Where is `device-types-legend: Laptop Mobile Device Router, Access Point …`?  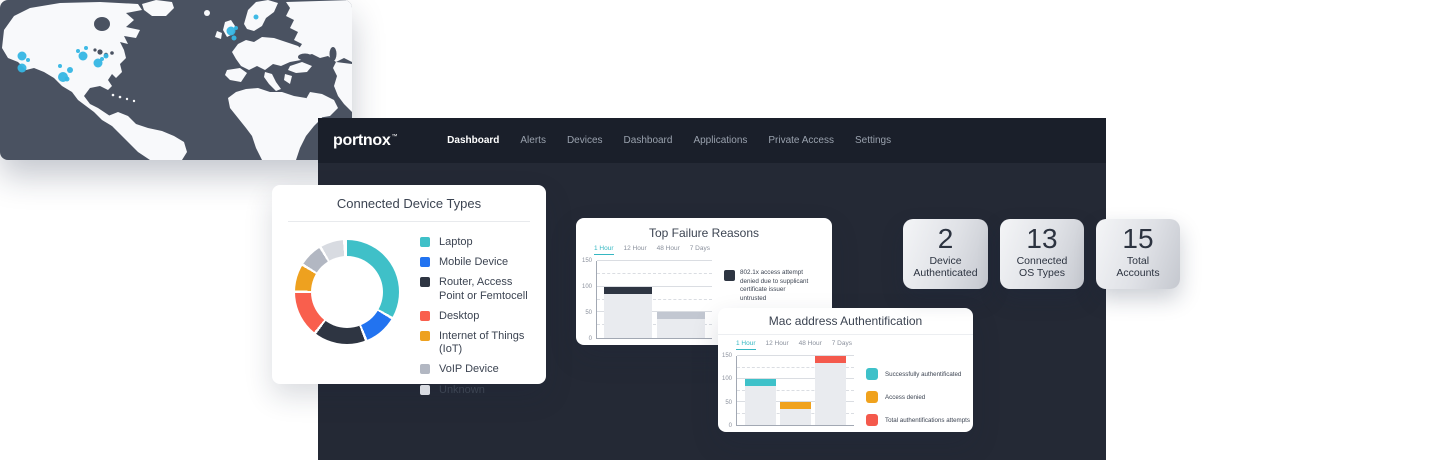
device-types-legend: Laptop Mobile Device Router, Access Point … is located at coordinates (477, 316).